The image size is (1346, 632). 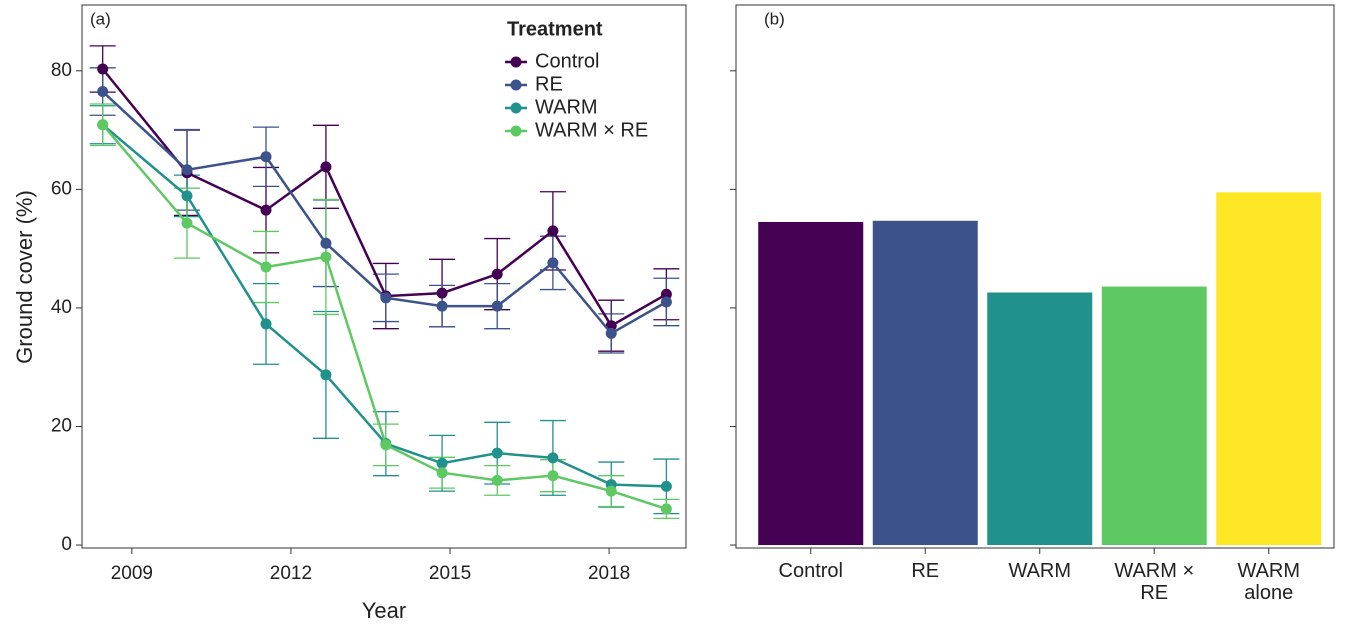 I want to click on y-axis-label: Ground cover (%), so click(x=24, y=277).